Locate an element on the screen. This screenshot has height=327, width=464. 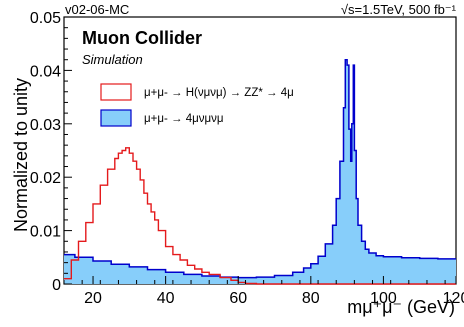
legend-label-higgs: μ+μ- → H(νμνμ) → ZZ* → 4μ is located at coordinates (219, 93).